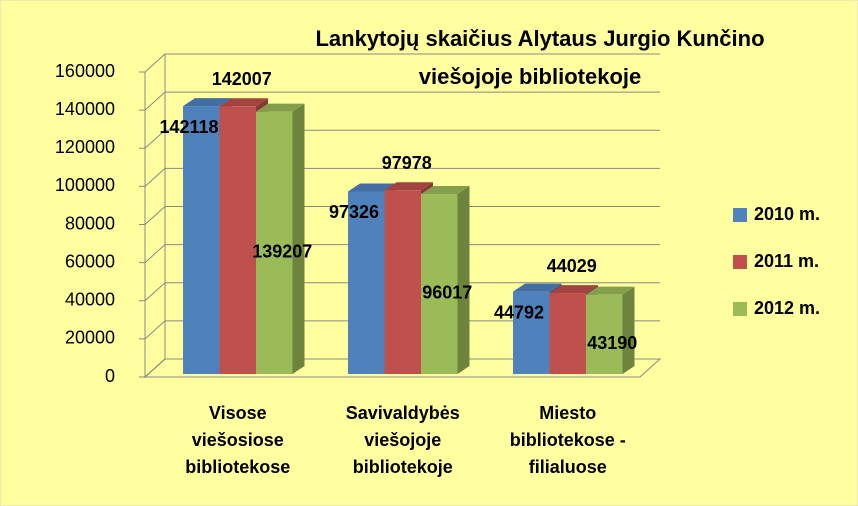 The width and height of the screenshot is (858, 506). Describe the element at coordinates (110, 376) in the screenshot. I see `y-tick-label: 0` at that location.